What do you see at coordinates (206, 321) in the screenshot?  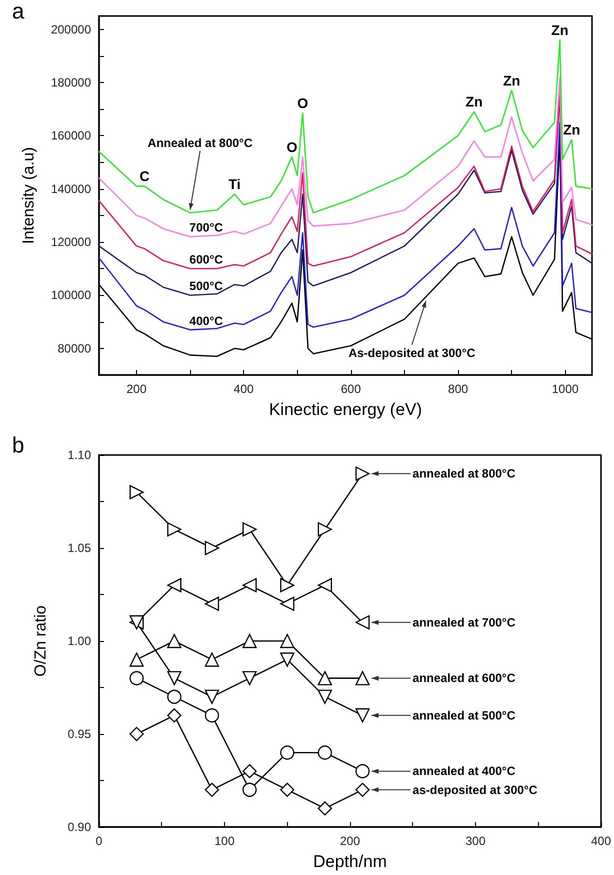 I see `annotation: 400°C` at bounding box center [206, 321].